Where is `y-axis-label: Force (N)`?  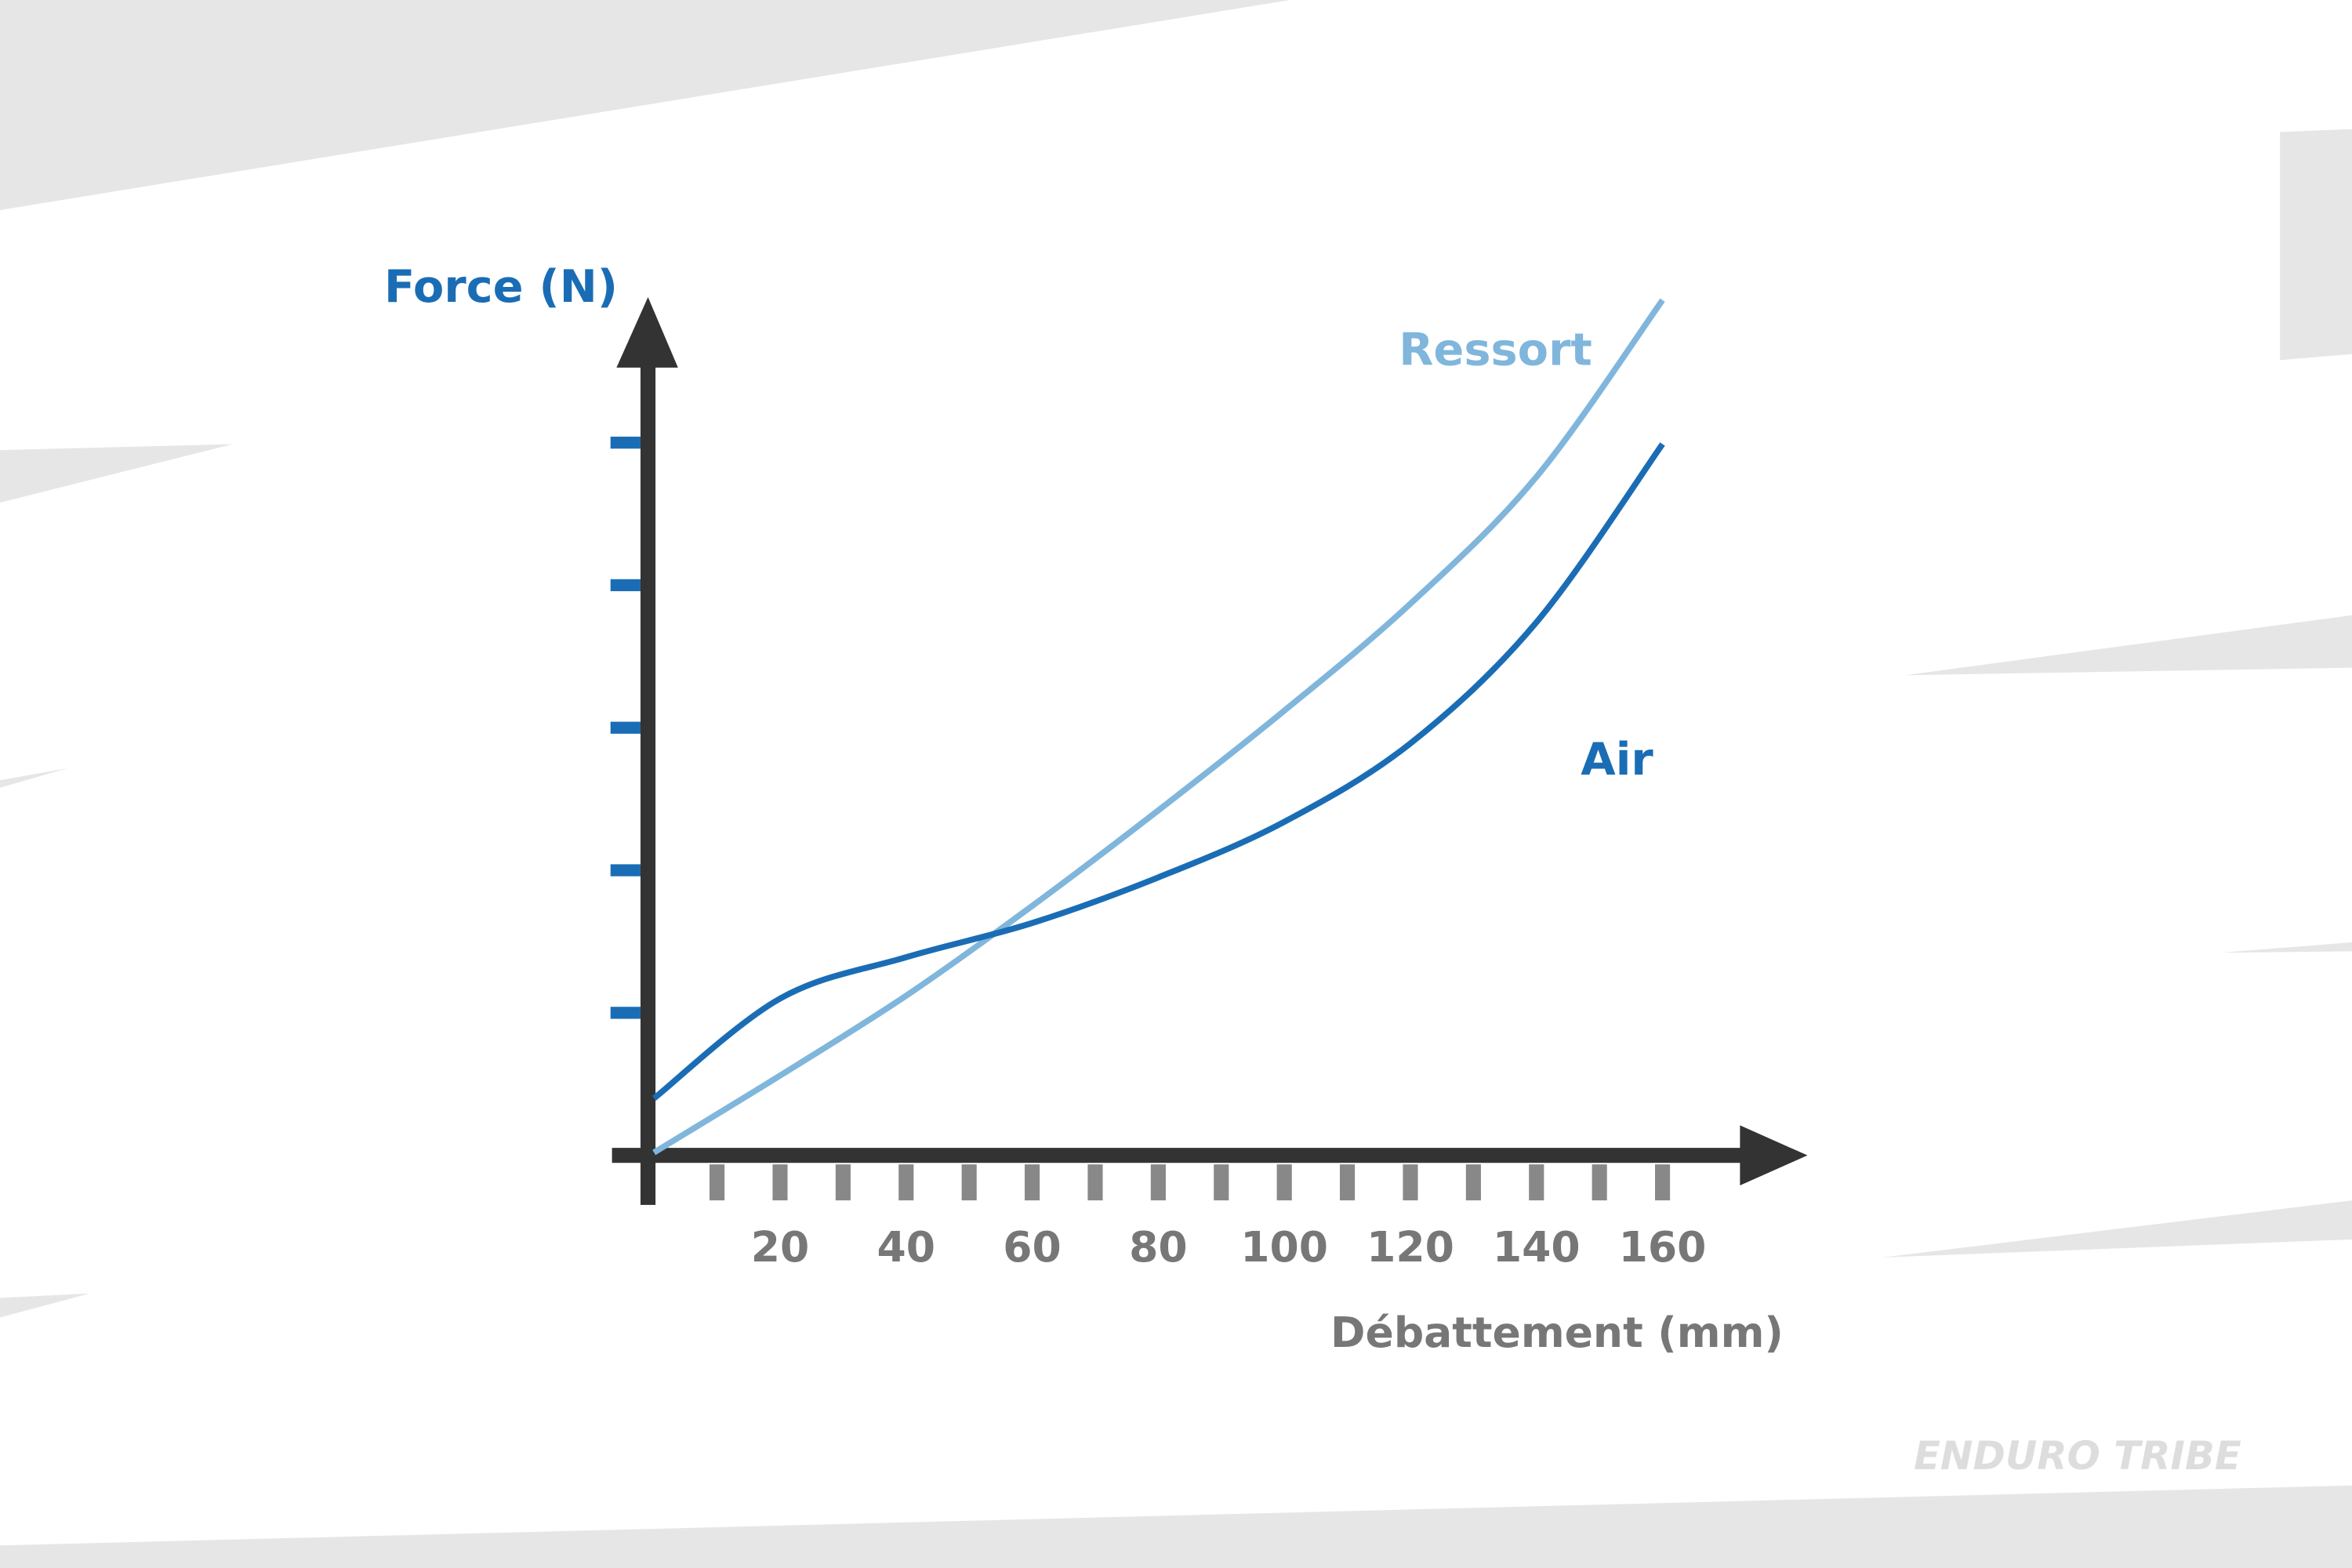
y-axis-label: Force (N) is located at coordinates (501, 286).